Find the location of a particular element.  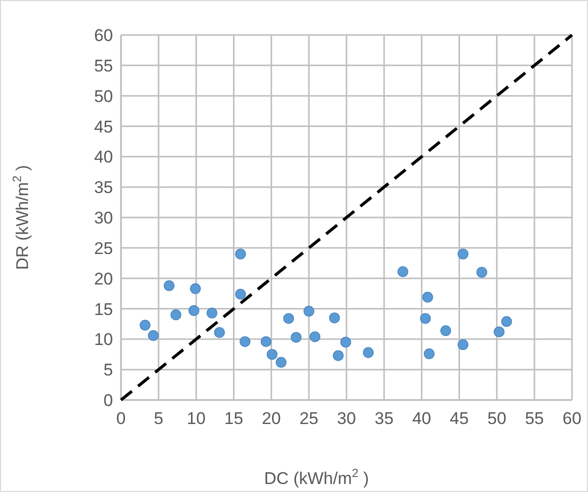

x-tick-label: 60 is located at coordinates (572, 418).